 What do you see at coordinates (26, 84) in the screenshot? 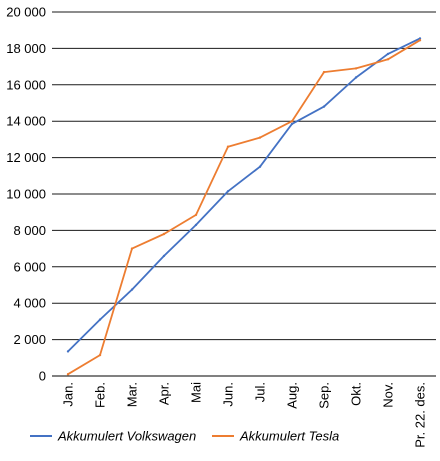
I see `y-tick-label: 16 000` at bounding box center [26, 84].